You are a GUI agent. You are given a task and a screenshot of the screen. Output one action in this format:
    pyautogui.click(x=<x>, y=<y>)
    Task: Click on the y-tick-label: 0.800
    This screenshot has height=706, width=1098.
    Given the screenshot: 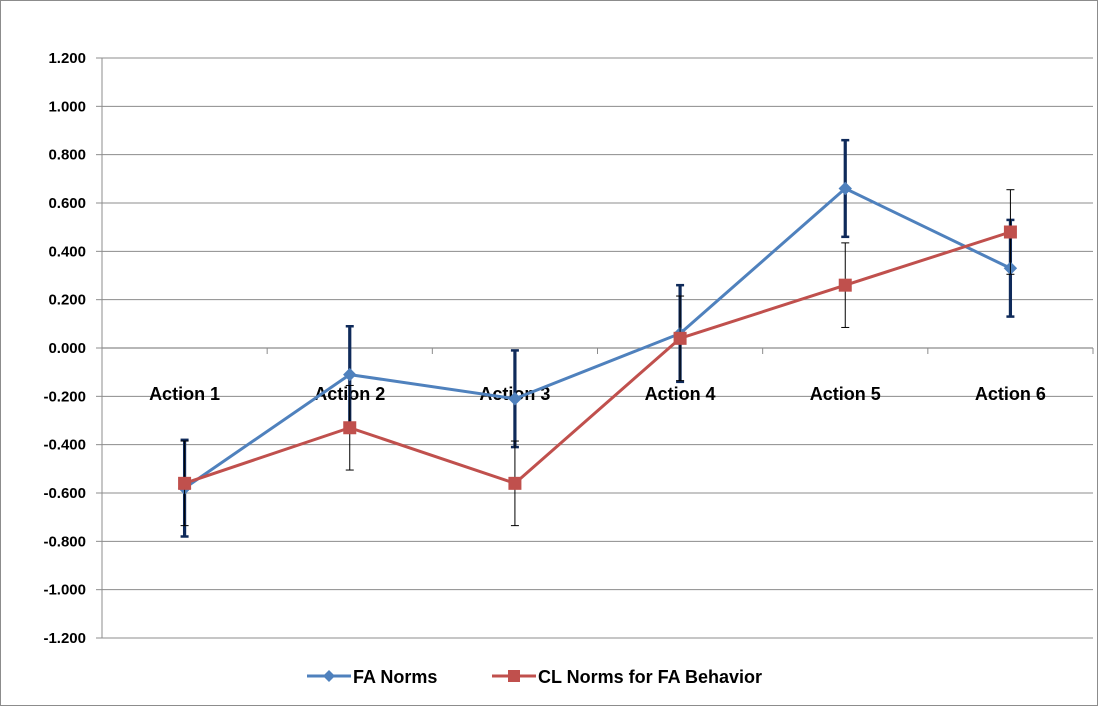 What is the action you would take?
    pyautogui.click(x=67, y=155)
    